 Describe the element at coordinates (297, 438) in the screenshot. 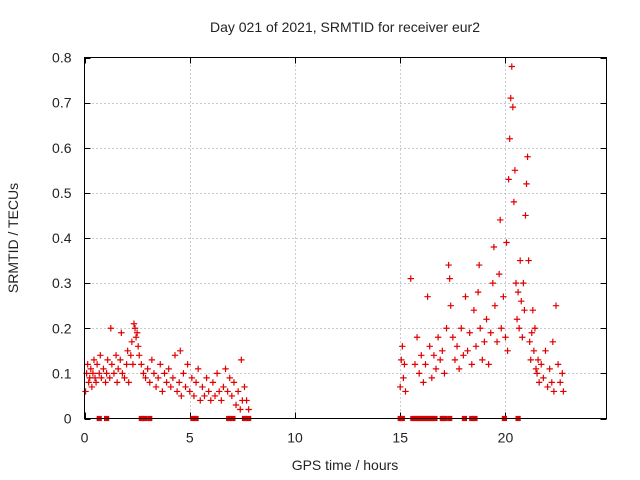

I see `x-tick-labels: 0 5 10 15 20` at that location.